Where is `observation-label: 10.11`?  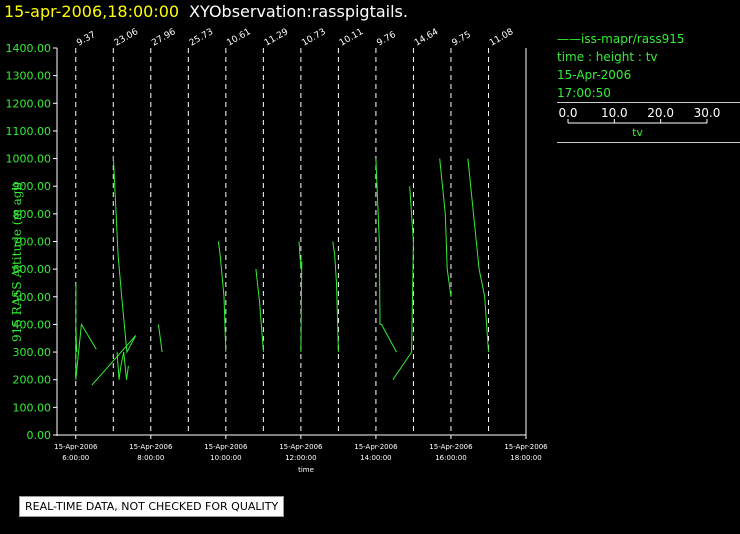
observation-label: 10.11 is located at coordinates (351, 38).